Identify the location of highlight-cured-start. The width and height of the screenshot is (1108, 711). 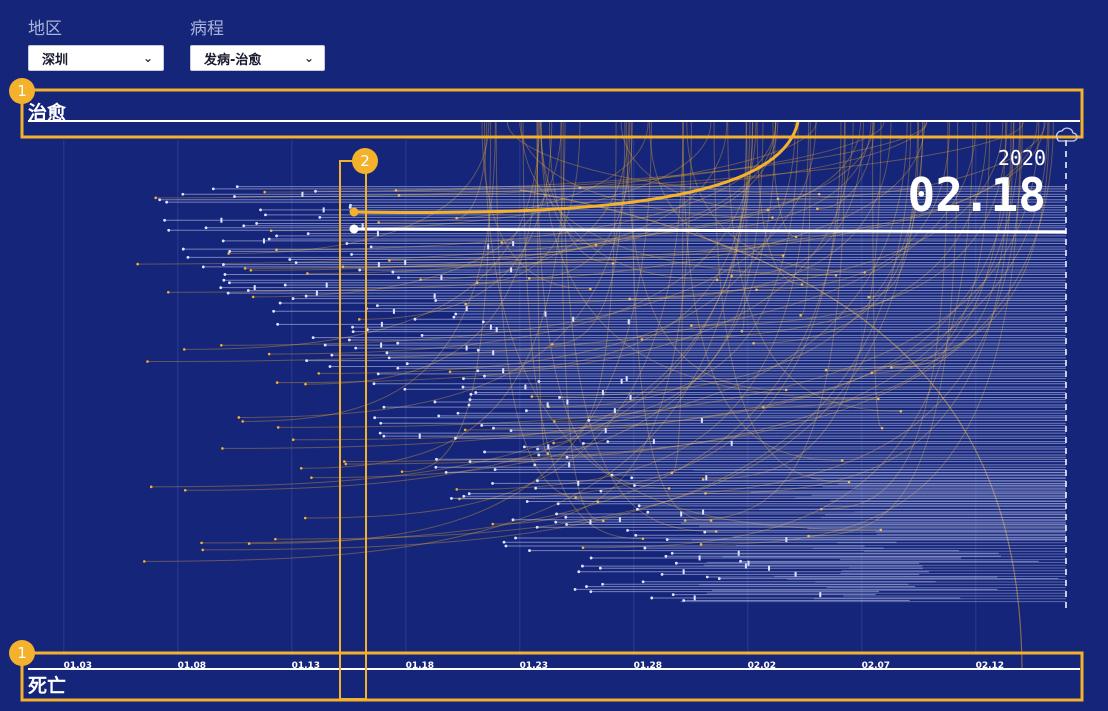
(354, 212).